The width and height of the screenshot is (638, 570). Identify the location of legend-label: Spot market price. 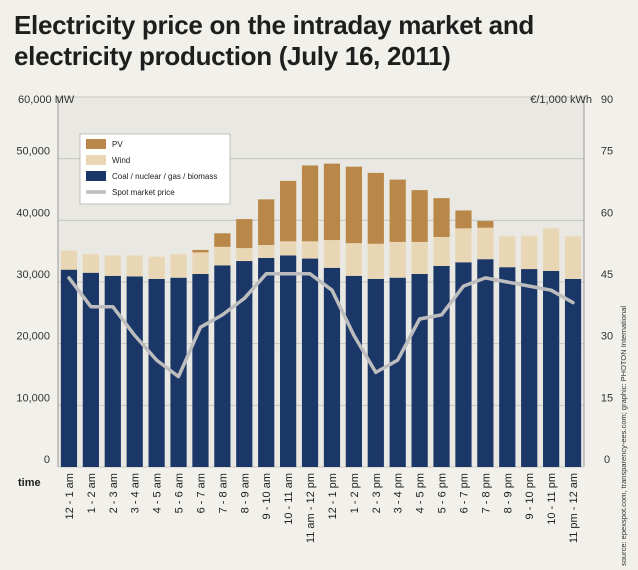
(143, 192).